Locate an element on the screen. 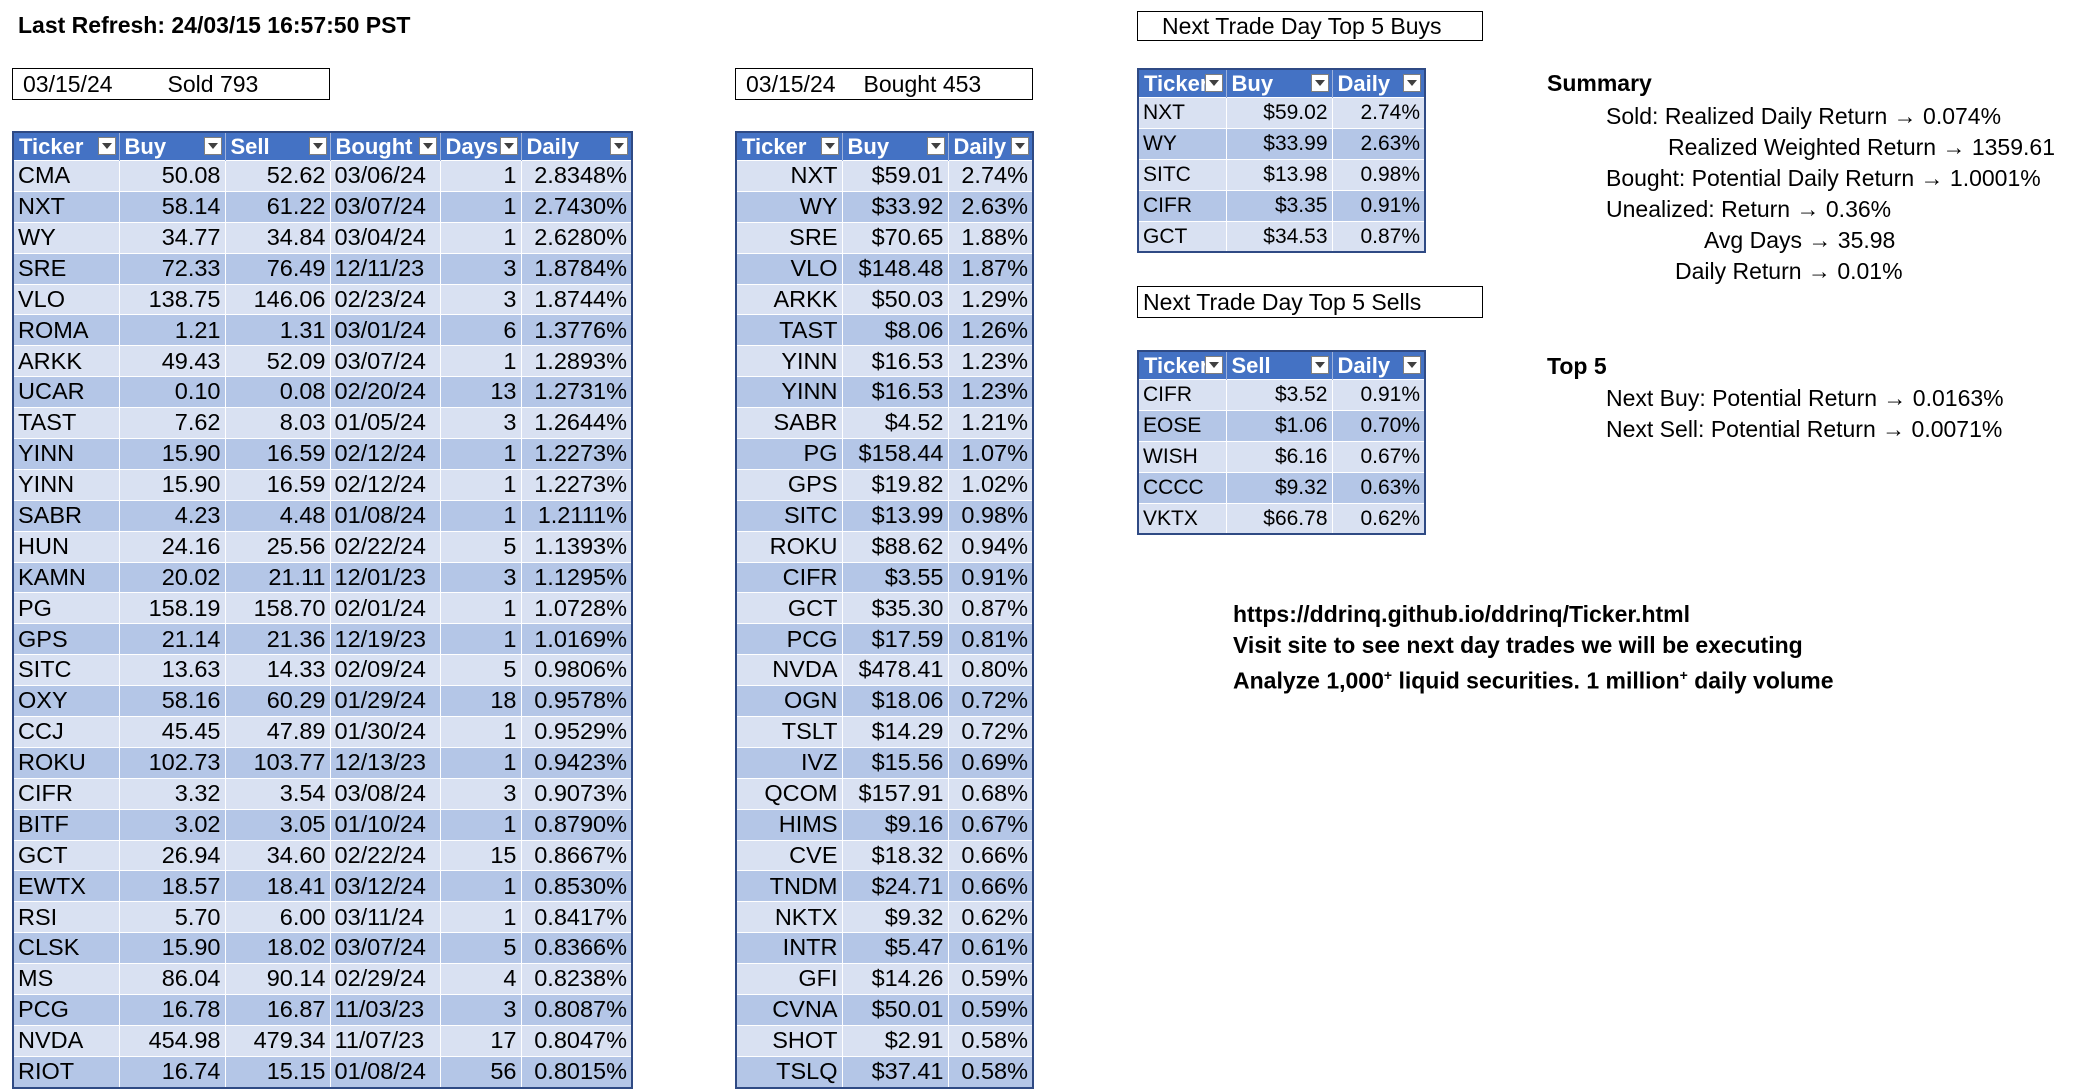  table-cell: 11/07/23 is located at coordinates (385, 1040).